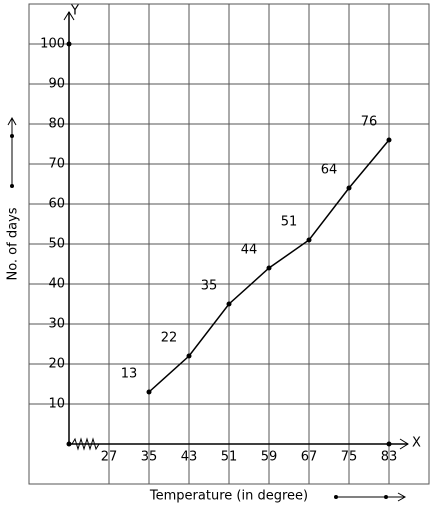 This screenshot has width=434, height=510. Describe the element at coordinates (69, 16) in the screenshot. I see `y-arrow` at that location.